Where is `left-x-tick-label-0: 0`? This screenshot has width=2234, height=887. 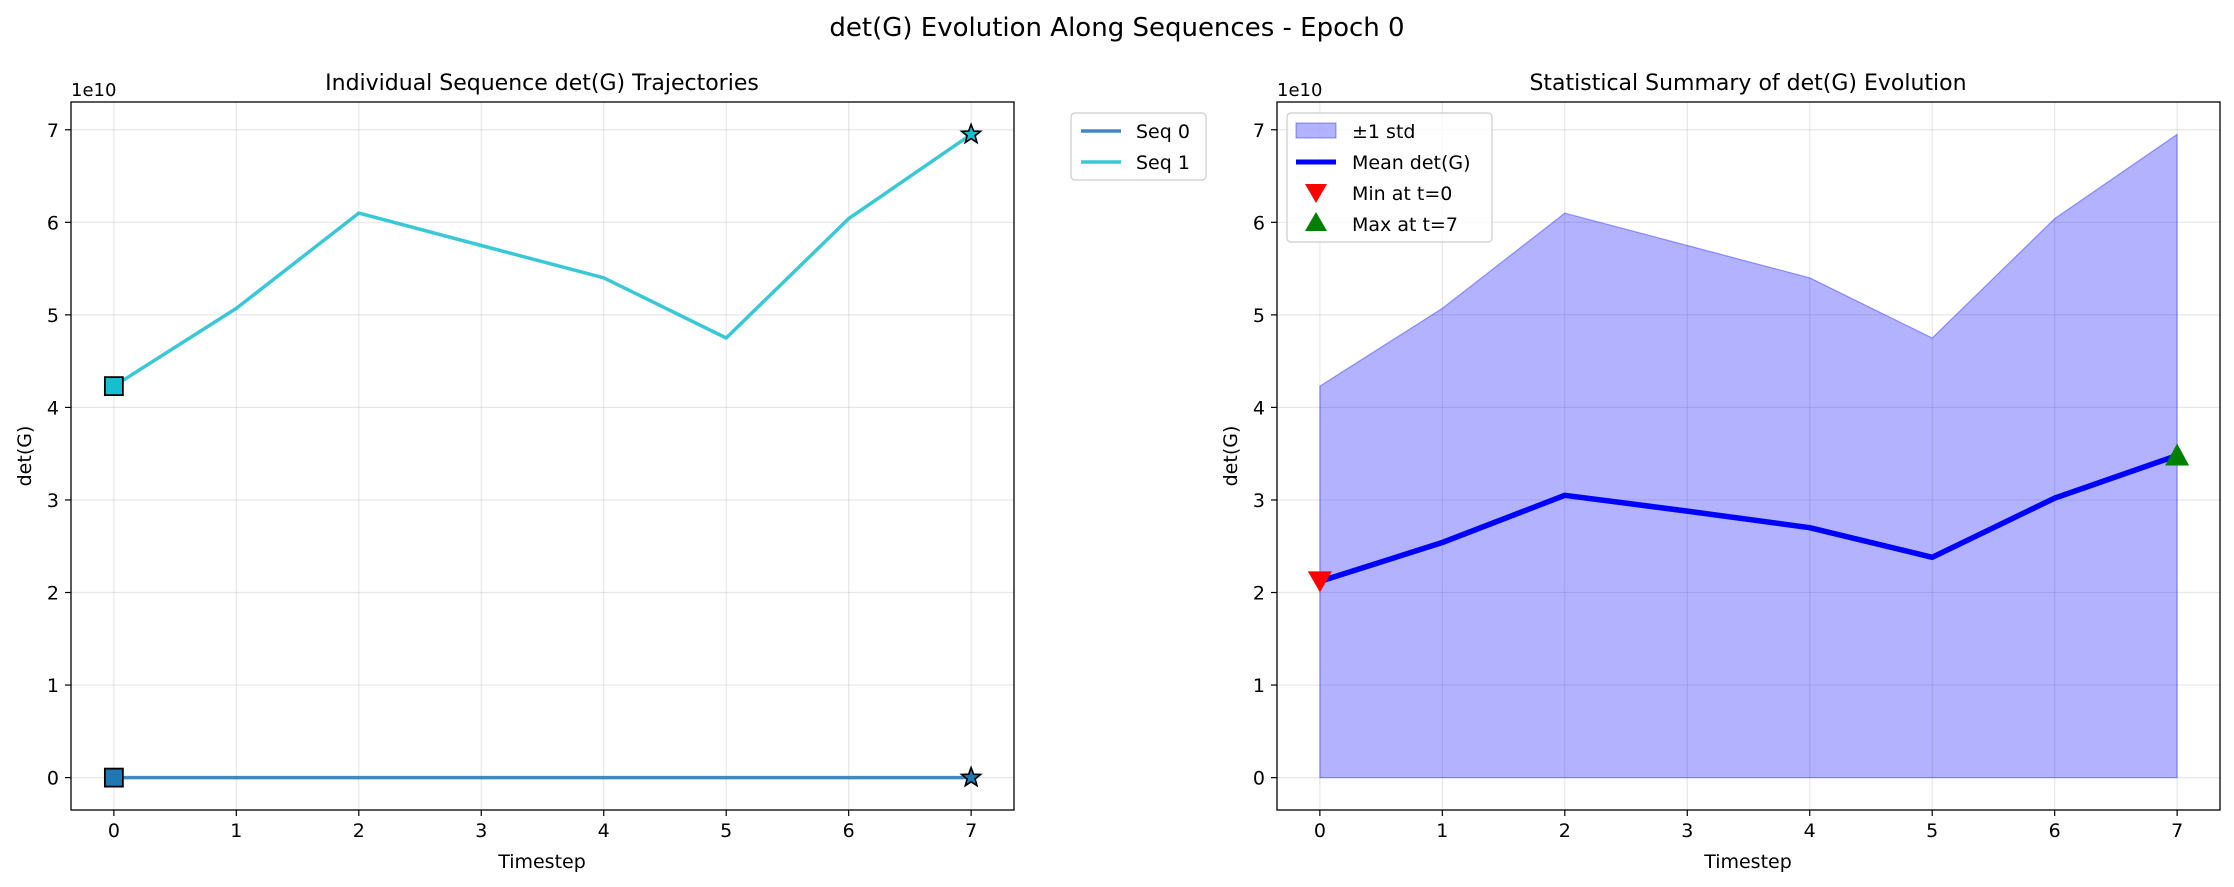
left-x-tick-label-0: 0 is located at coordinates (114, 831).